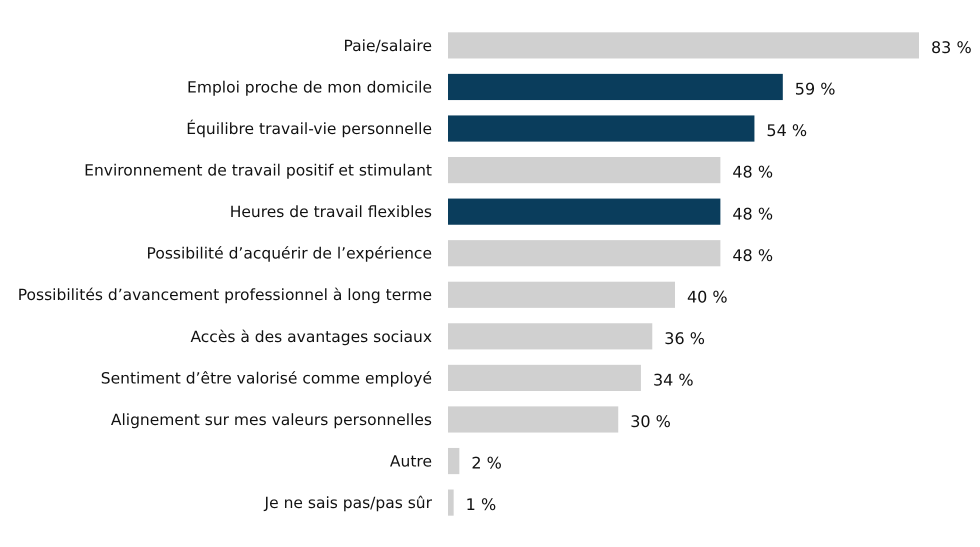 This screenshot has height=547, width=980. What do you see at coordinates (486, 463) in the screenshot?
I see `data-label: 2 %` at bounding box center [486, 463].